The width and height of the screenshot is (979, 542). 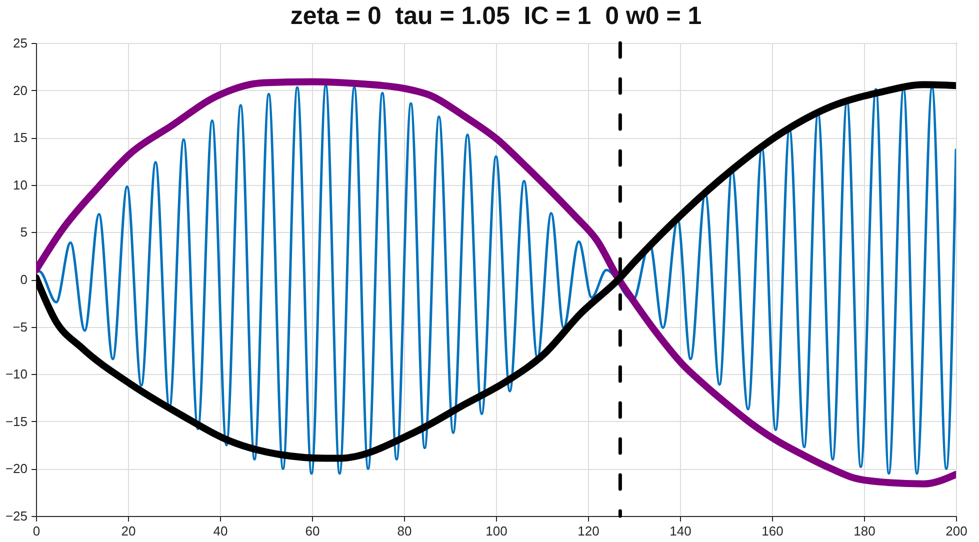 I want to click on x-tick-label: 120, so click(x=589, y=531).